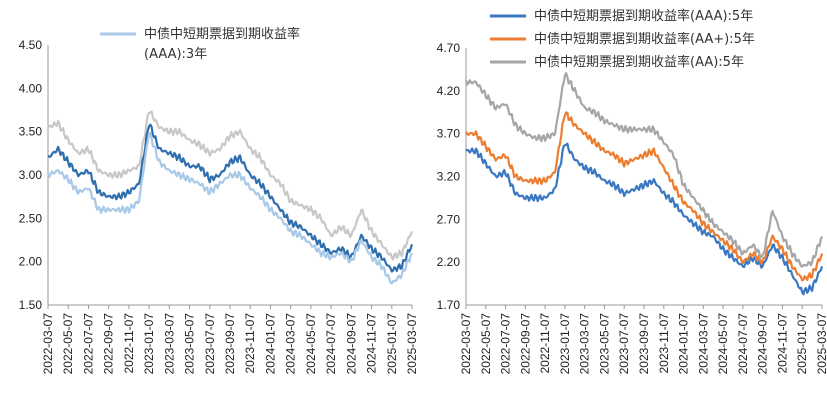  Describe the element at coordinates (222, 34) in the screenshot. I see `legend-label: 中债中短期票据到期收益率` at that location.